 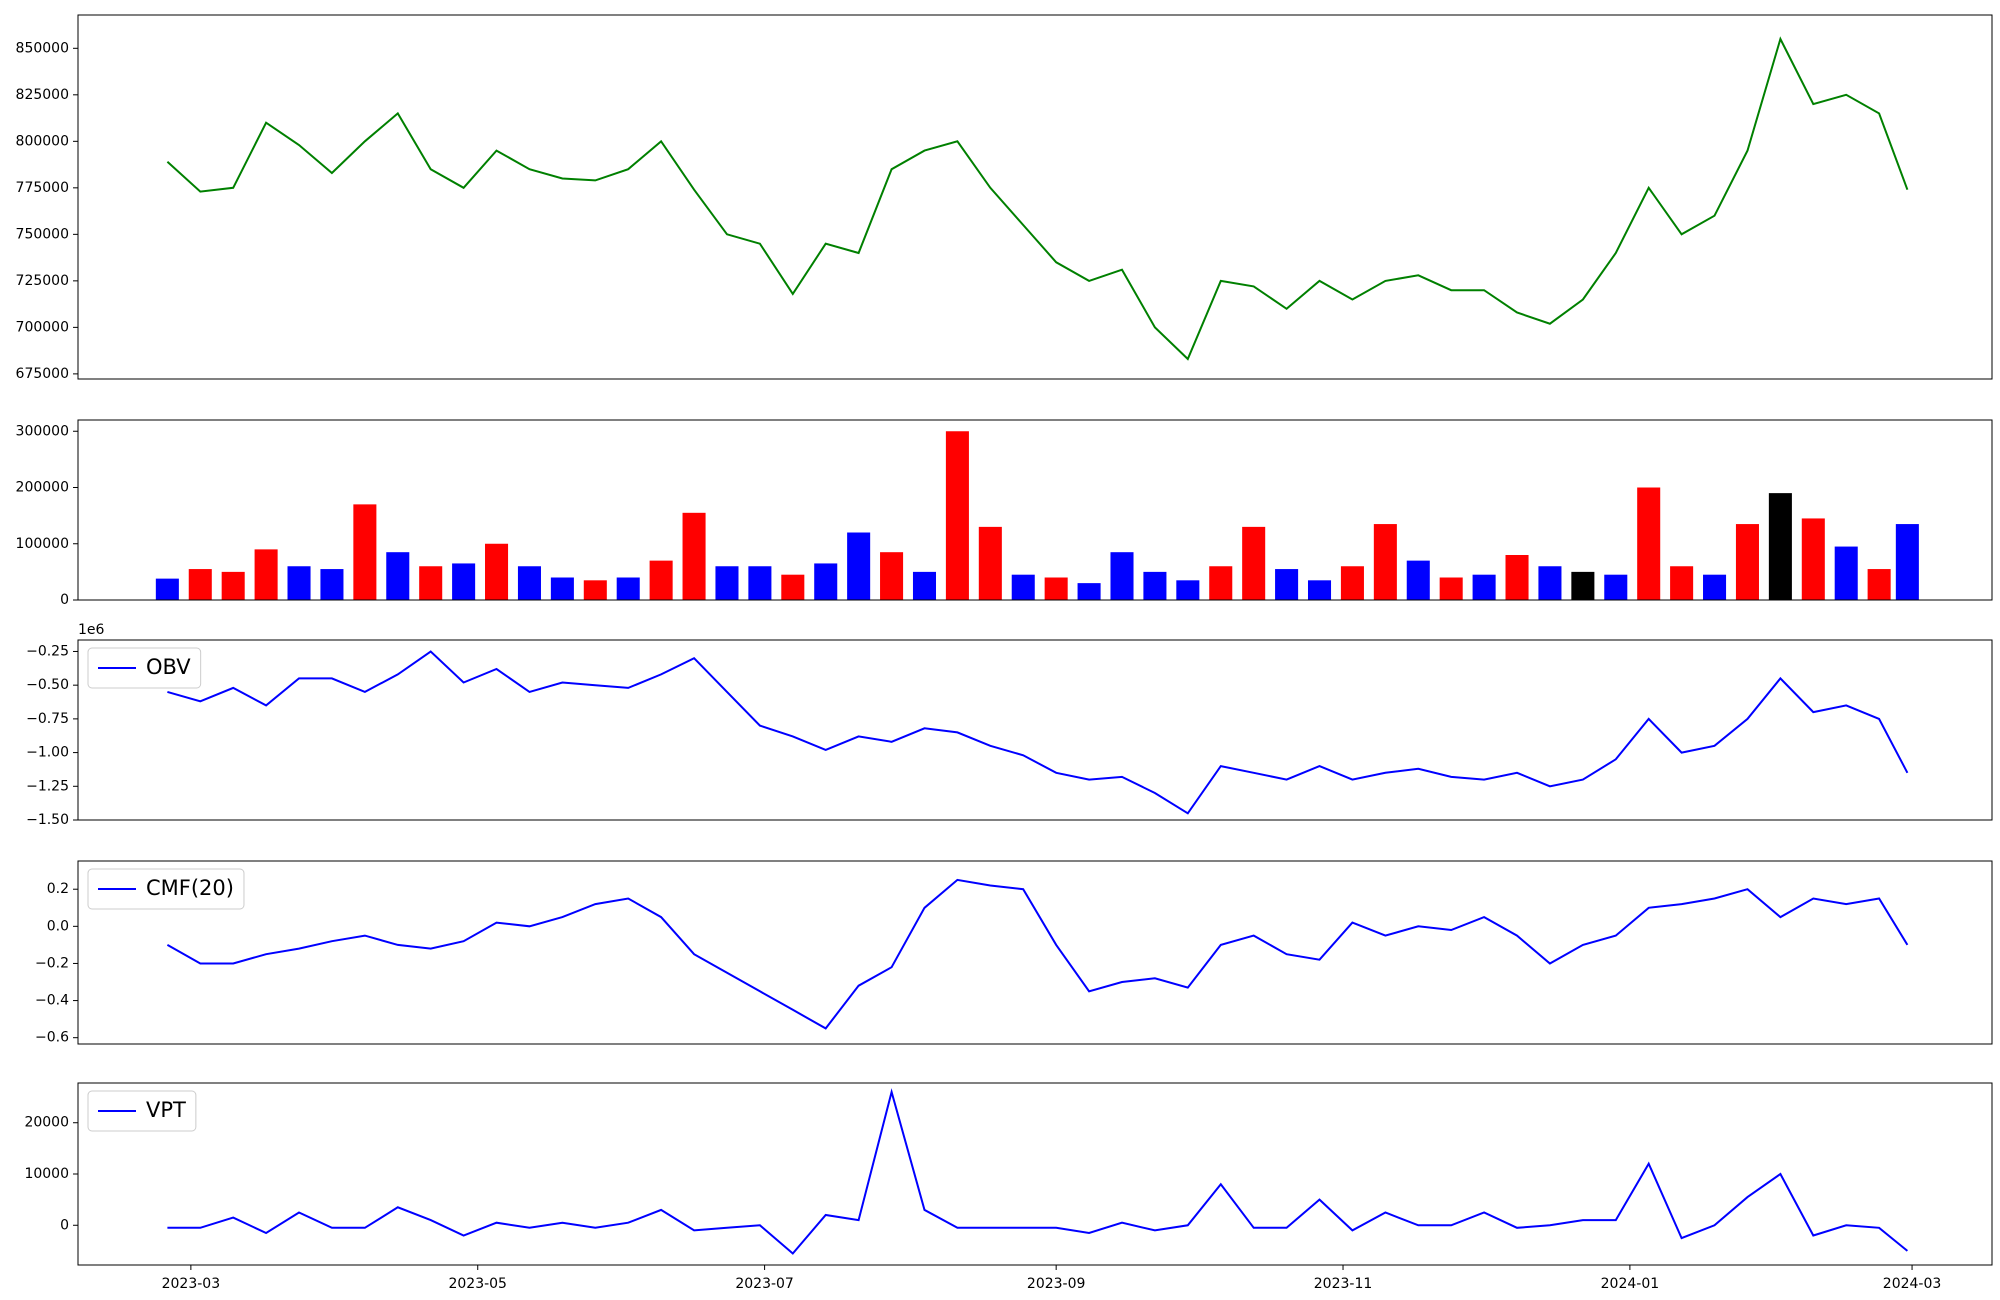 I want to click on y-tick-label: 0.0, so click(x=58, y=926).